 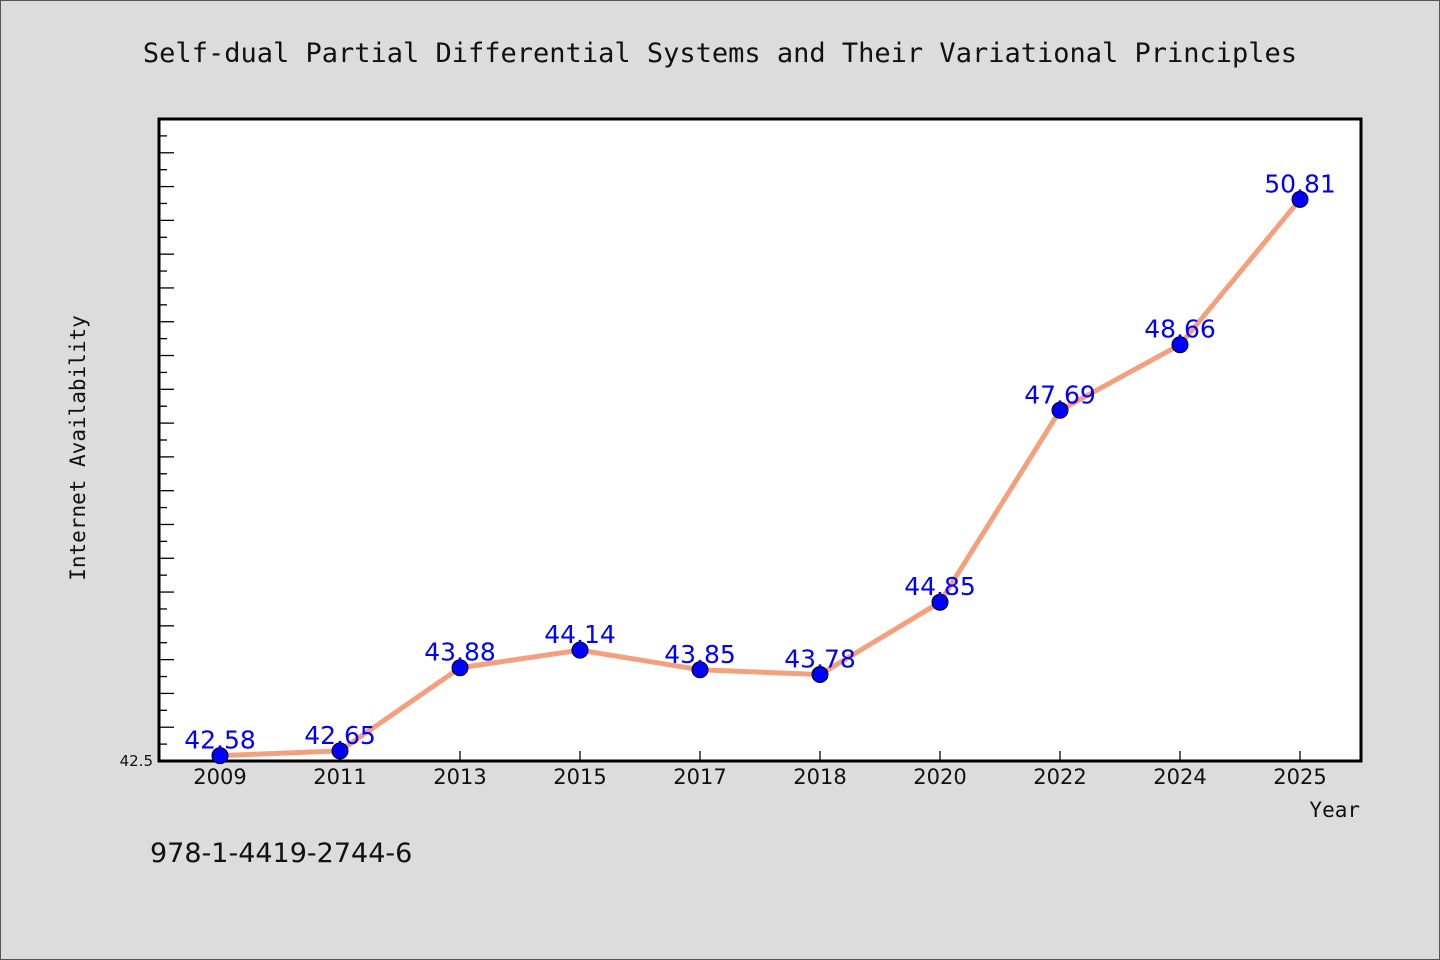 What do you see at coordinates (940, 586) in the screenshot?
I see `data-label: 44.85` at bounding box center [940, 586].